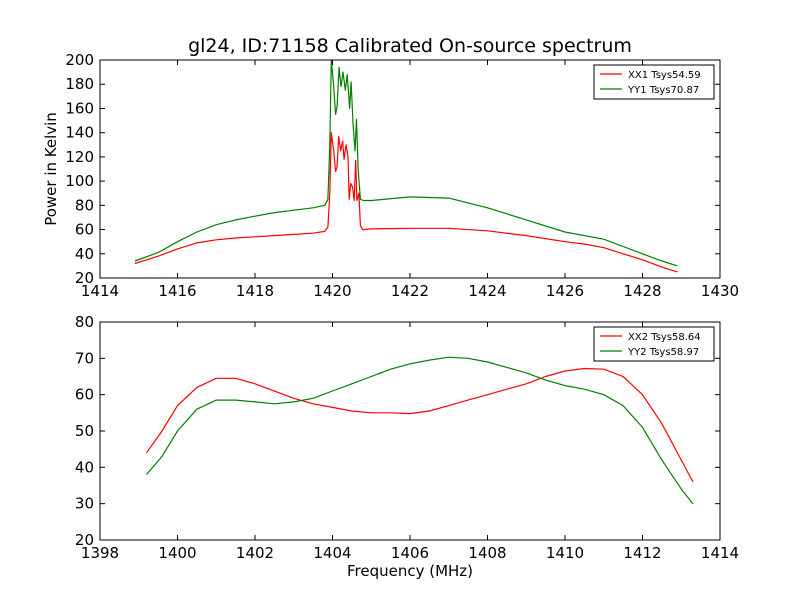 The image size is (800, 600). Describe the element at coordinates (255, 553) in the screenshot. I see `x-tick-label: 1402` at that location.